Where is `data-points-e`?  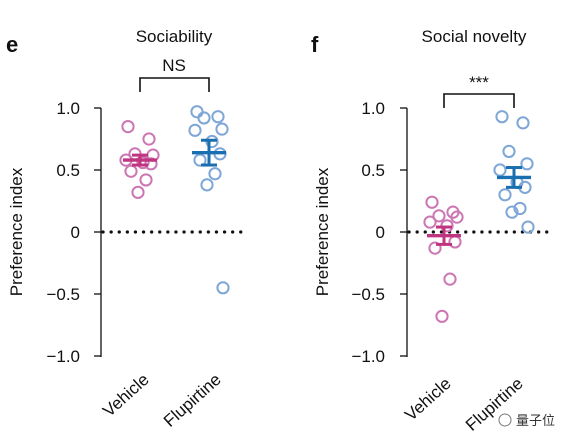
data-points-e is located at coordinates (174, 200).